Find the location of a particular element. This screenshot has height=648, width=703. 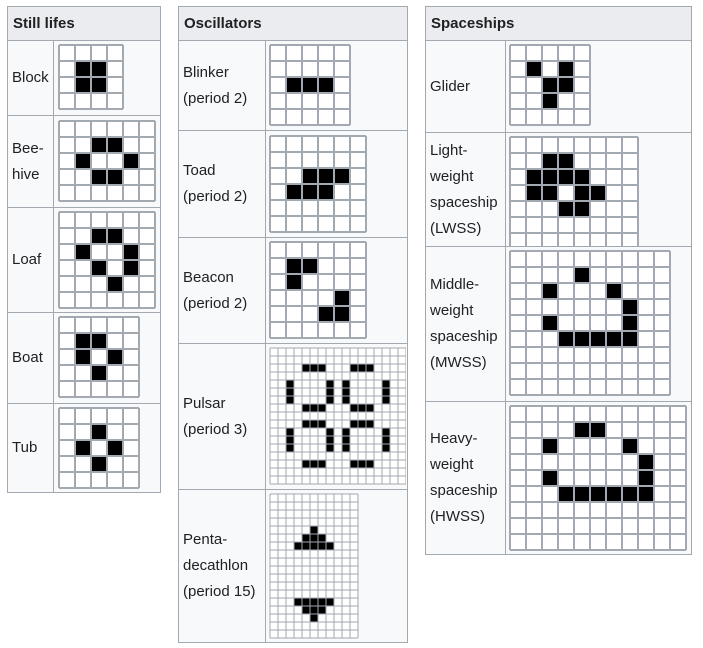

name-text: Penta-decathlon (period 15) is located at coordinates (224, 566).